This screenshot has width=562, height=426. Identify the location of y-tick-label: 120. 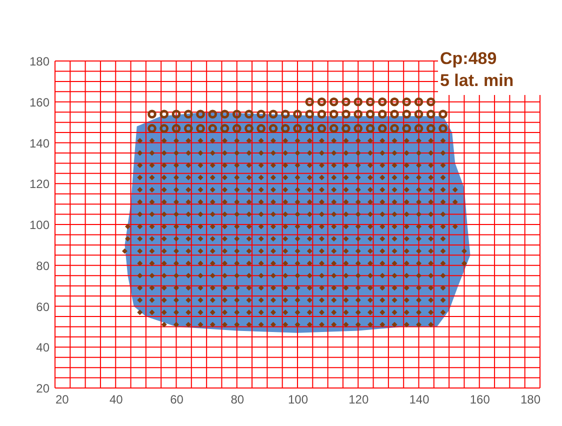
(39, 184).